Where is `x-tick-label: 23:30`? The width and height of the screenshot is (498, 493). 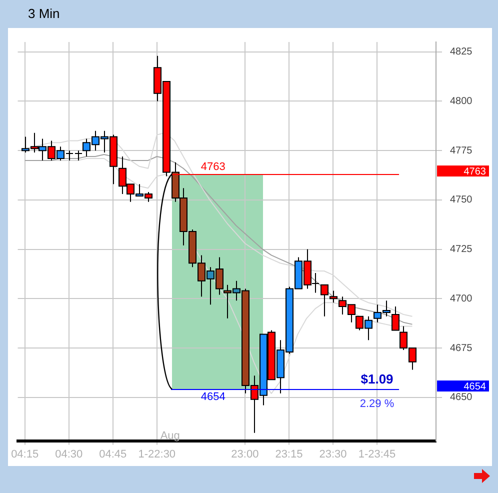 x-tick-label: 23:30 is located at coordinates (333, 454).